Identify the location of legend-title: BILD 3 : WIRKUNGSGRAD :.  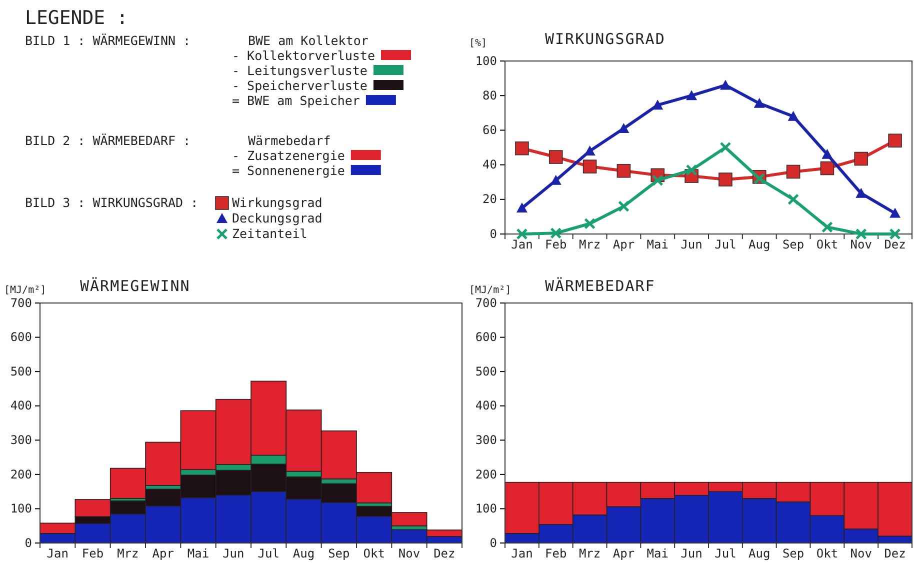
(111, 202).